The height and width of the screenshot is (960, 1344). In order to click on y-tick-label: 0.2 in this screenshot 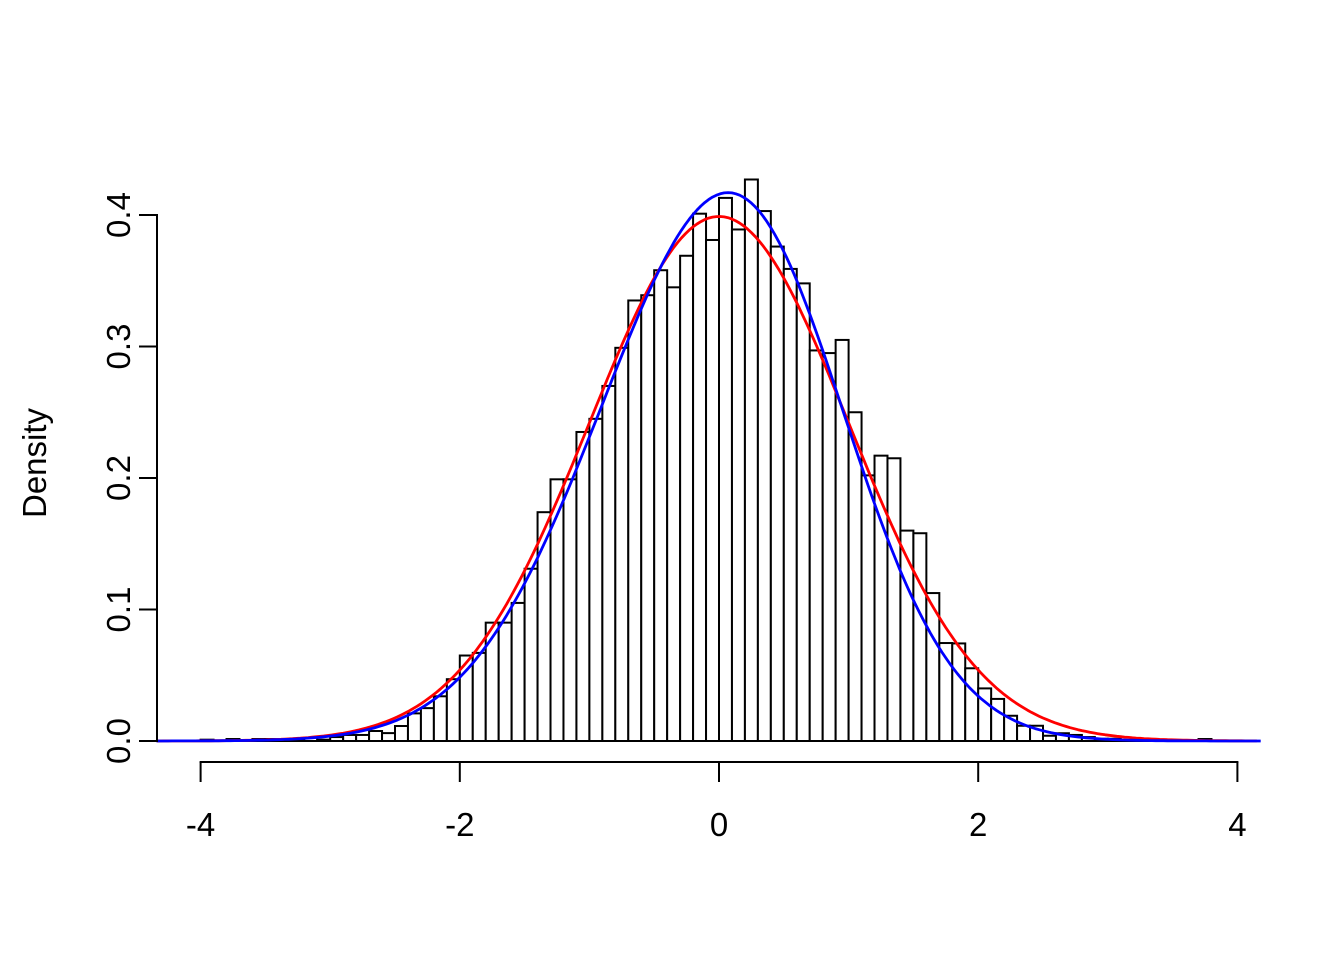, I will do `click(118, 478)`.